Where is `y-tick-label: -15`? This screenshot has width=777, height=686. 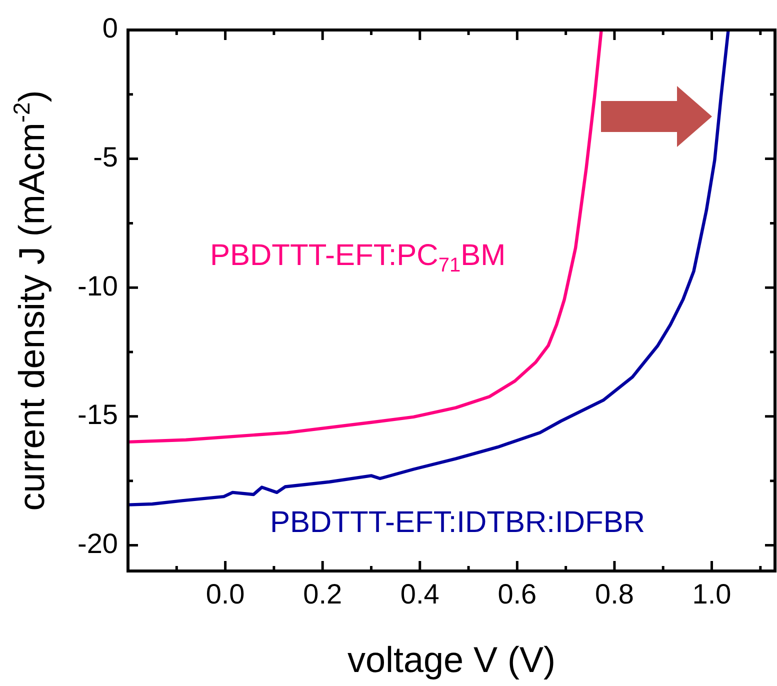 y-tick-label: -15 is located at coordinates (98, 414).